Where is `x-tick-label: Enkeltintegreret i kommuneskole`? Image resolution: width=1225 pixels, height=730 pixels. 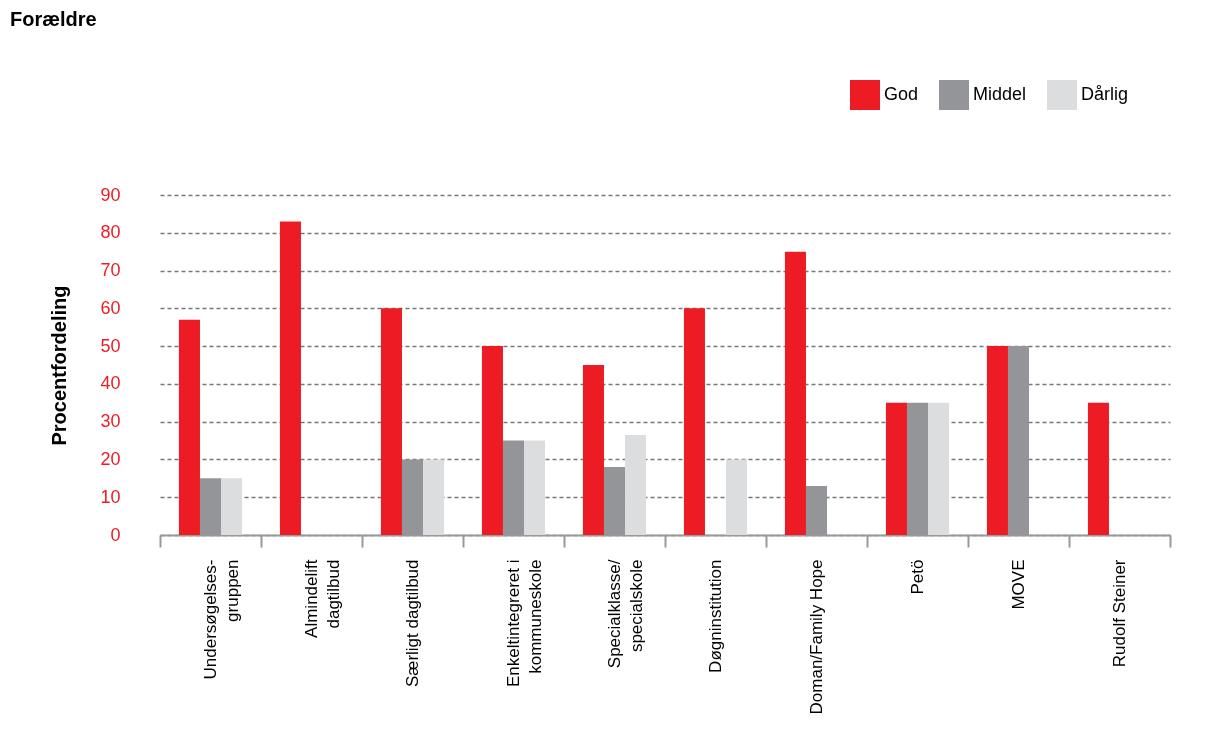
x-tick-label: Enkeltintegreret i kommuneskole is located at coordinates (524, 623).